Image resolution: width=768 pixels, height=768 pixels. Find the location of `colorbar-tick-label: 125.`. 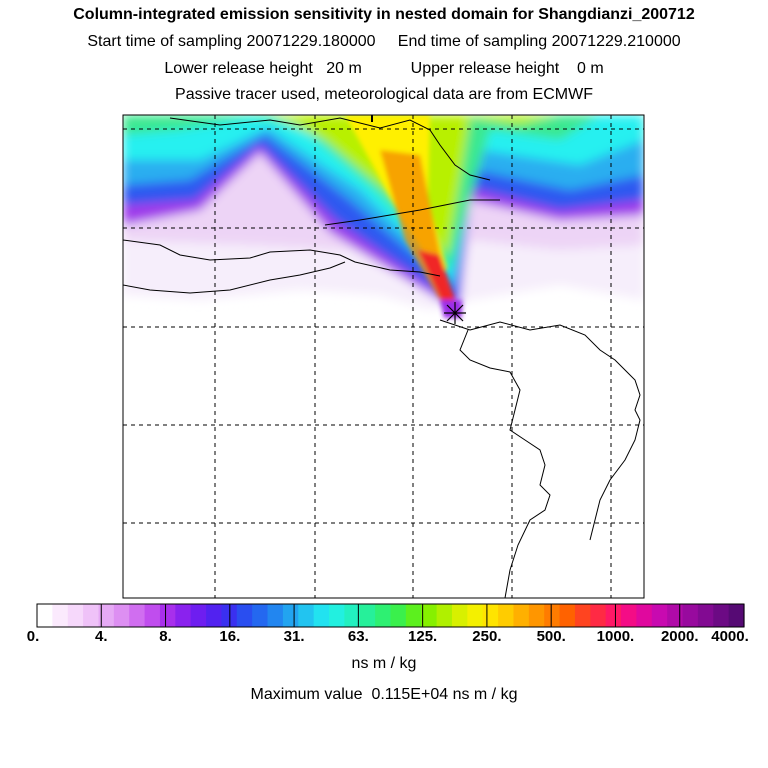

colorbar-tick-label: 125. is located at coordinates (423, 636).